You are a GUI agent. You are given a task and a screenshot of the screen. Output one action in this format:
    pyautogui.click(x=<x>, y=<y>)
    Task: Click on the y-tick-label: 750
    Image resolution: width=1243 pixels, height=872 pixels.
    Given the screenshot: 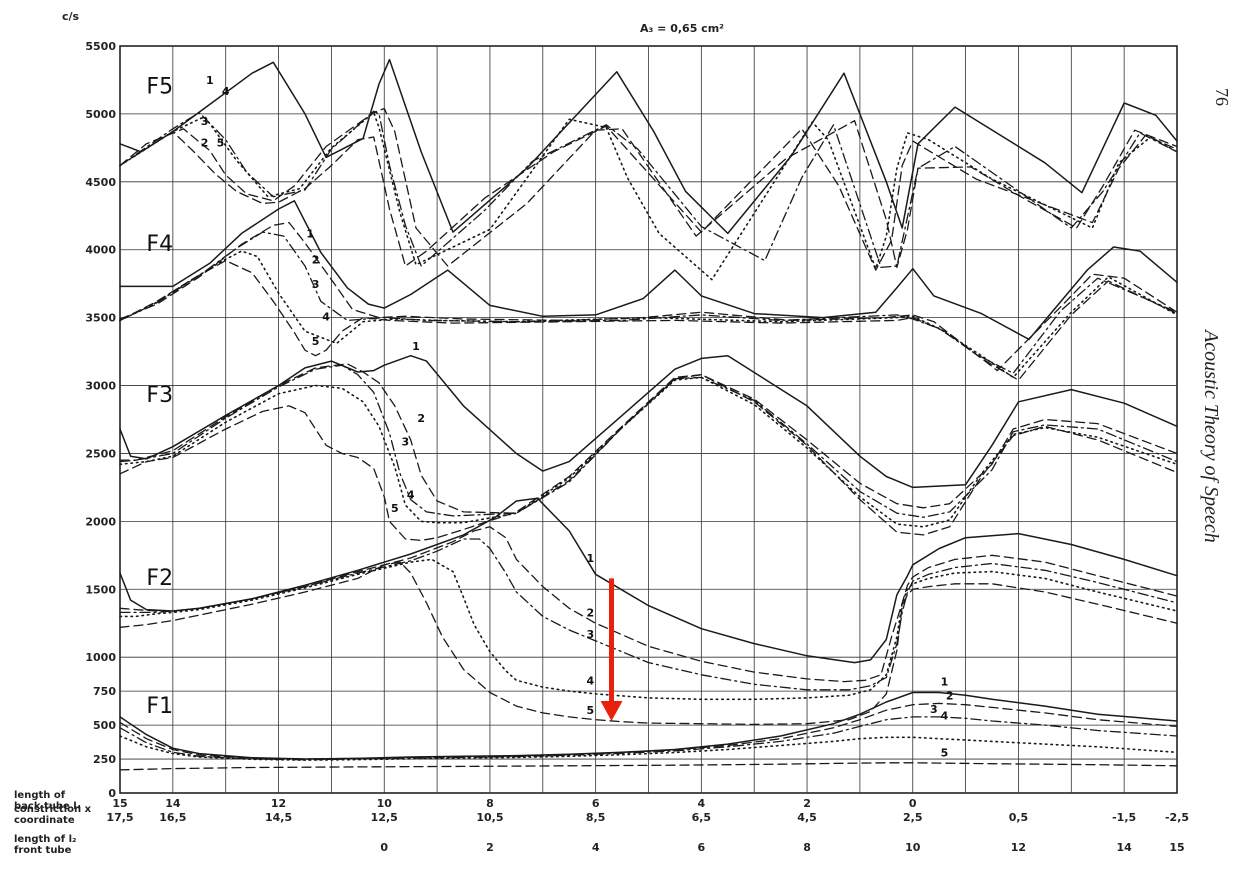 What is the action you would take?
    pyautogui.click(x=104, y=691)
    